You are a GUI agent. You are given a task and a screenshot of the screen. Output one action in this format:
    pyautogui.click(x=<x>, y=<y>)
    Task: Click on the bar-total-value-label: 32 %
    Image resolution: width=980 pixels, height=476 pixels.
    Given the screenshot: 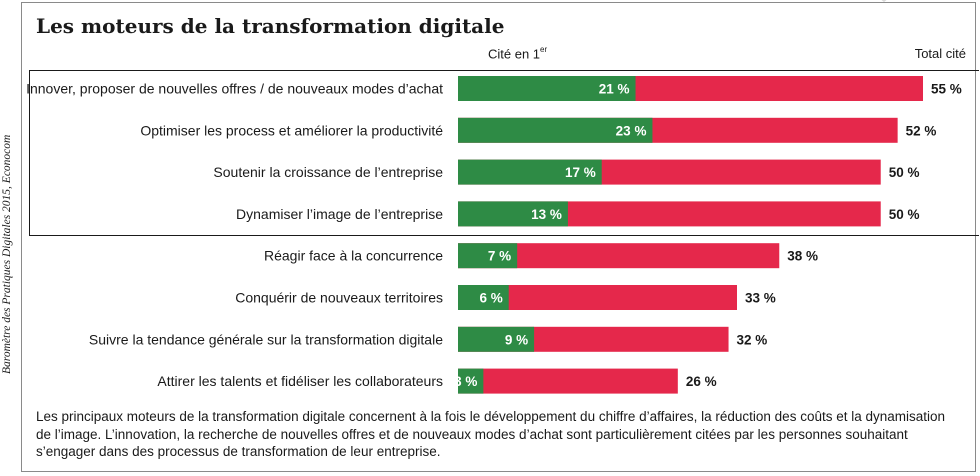 What is the action you would take?
    pyautogui.click(x=752, y=339)
    